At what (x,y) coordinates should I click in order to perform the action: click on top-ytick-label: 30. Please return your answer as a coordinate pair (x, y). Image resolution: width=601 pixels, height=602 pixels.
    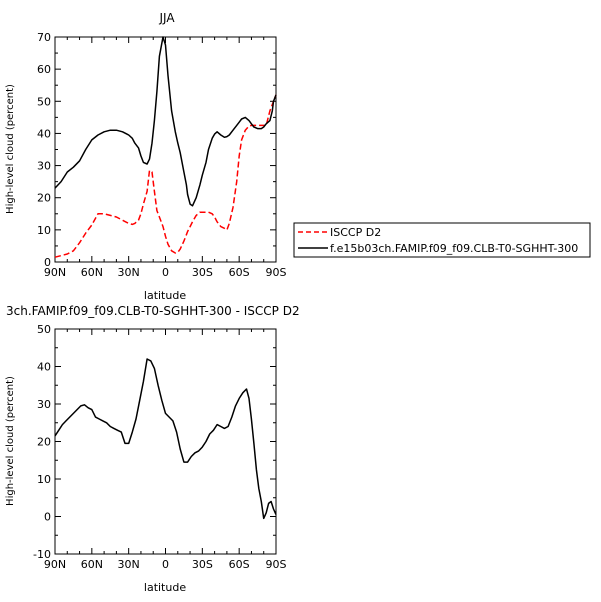
    Looking at the image, I should click on (44, 166).